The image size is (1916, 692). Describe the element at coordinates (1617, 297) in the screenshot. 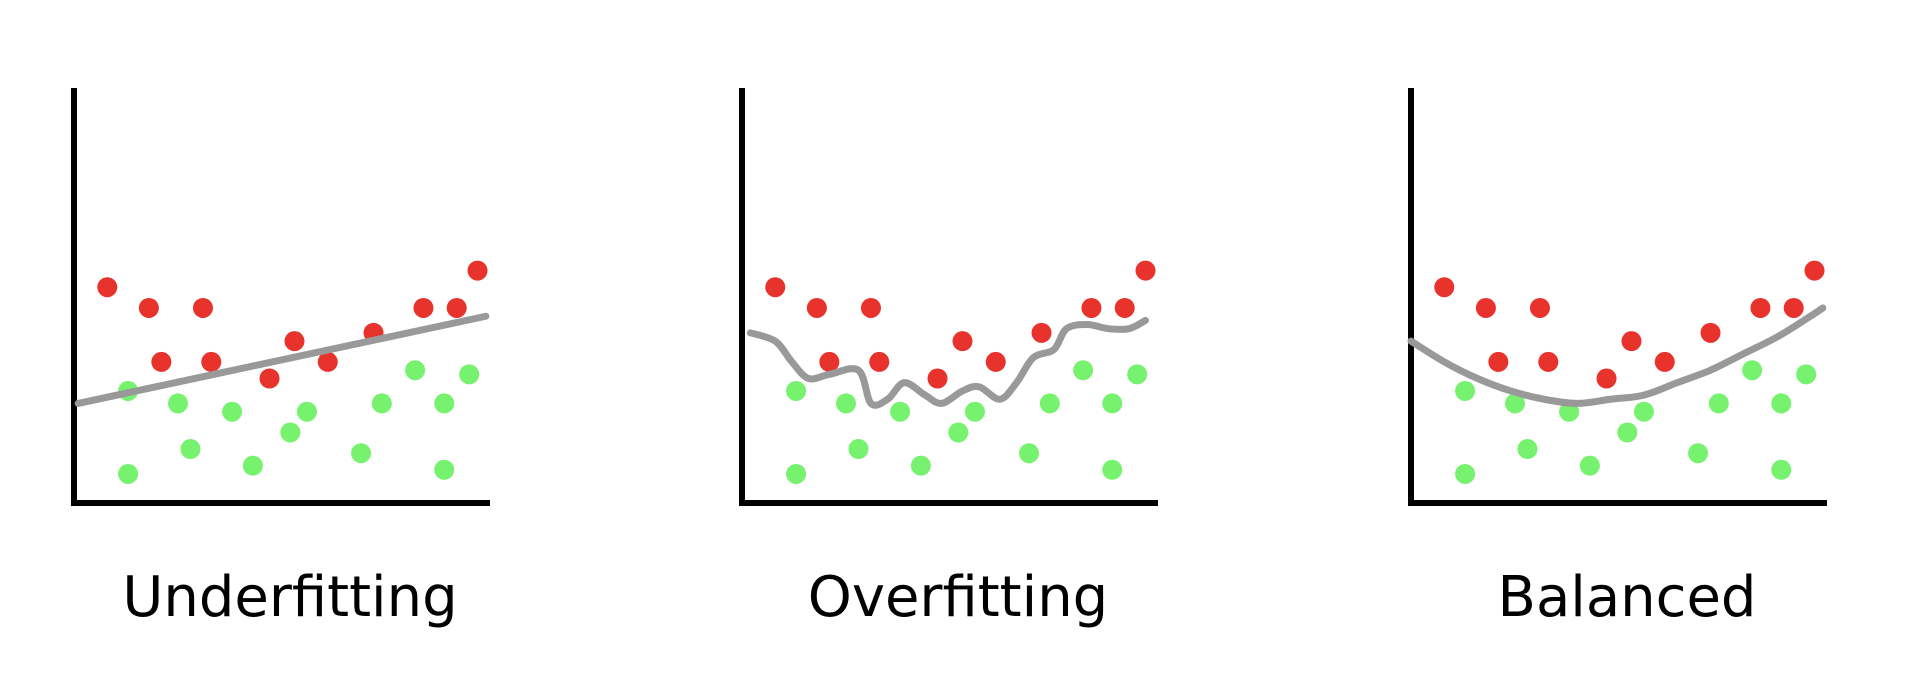

I see `balanced-plot` at that location.